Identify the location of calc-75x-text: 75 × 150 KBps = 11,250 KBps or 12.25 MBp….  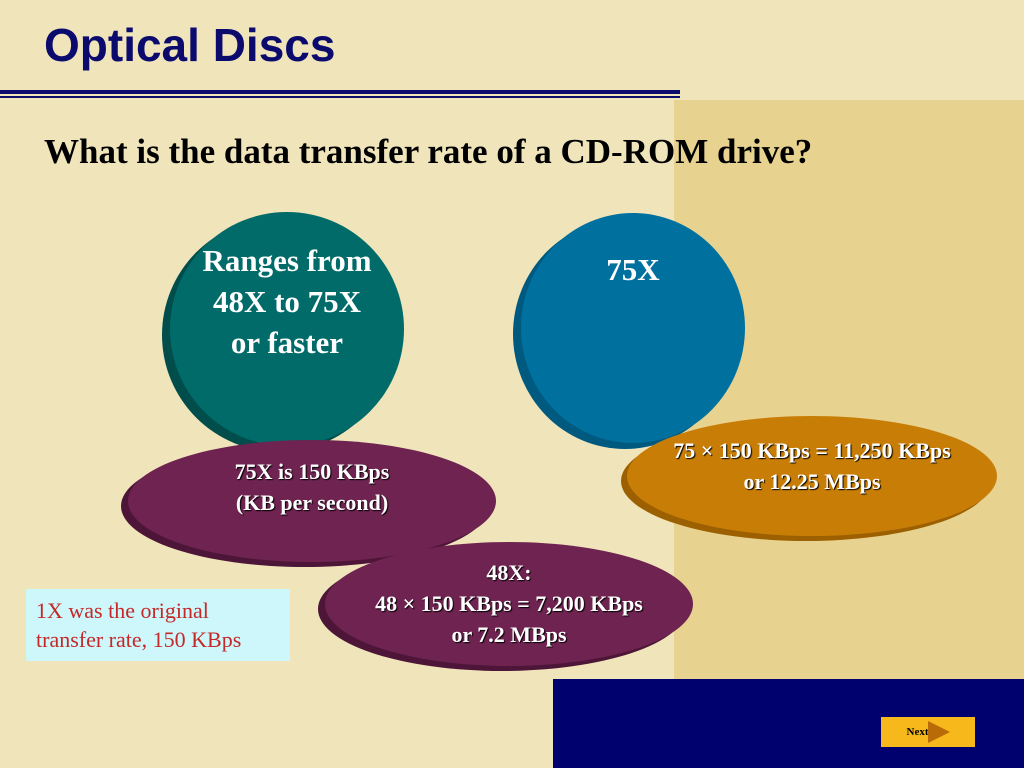
(812, 466).